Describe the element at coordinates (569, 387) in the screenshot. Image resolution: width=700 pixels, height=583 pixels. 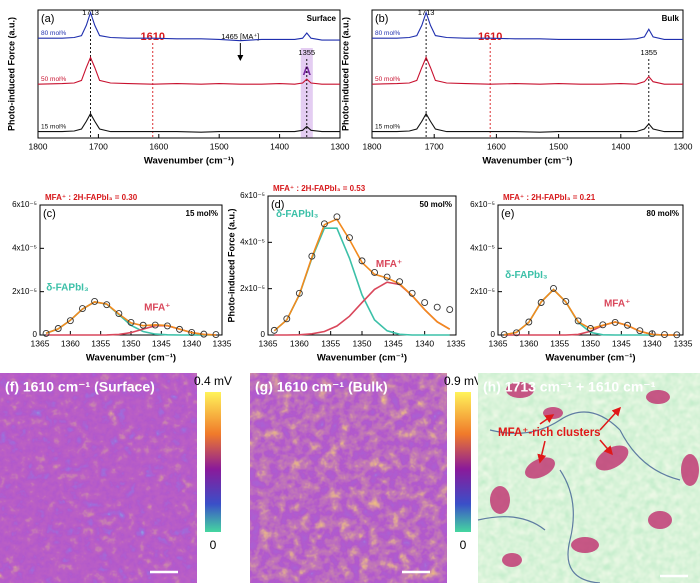
I see `map-label: (h) 1713 cm⁻¹ + 1610 cm⁻¹` at that location.